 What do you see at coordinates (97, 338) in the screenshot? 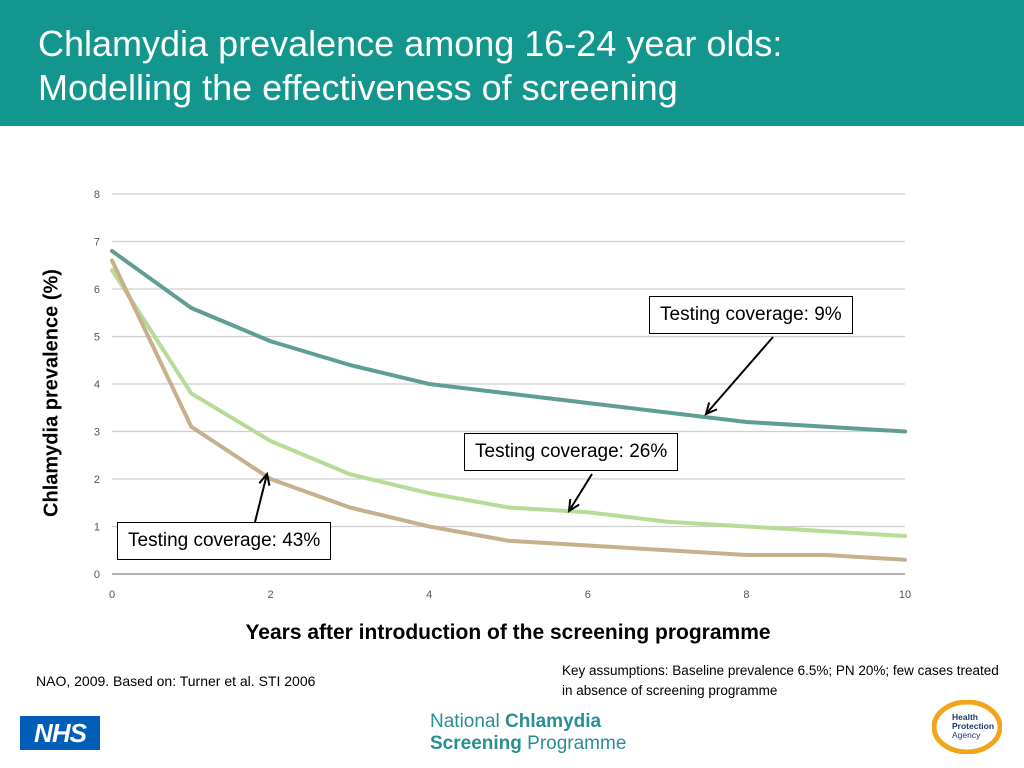
I see `y-tick-label: 5` at bounding box center [97, 338].